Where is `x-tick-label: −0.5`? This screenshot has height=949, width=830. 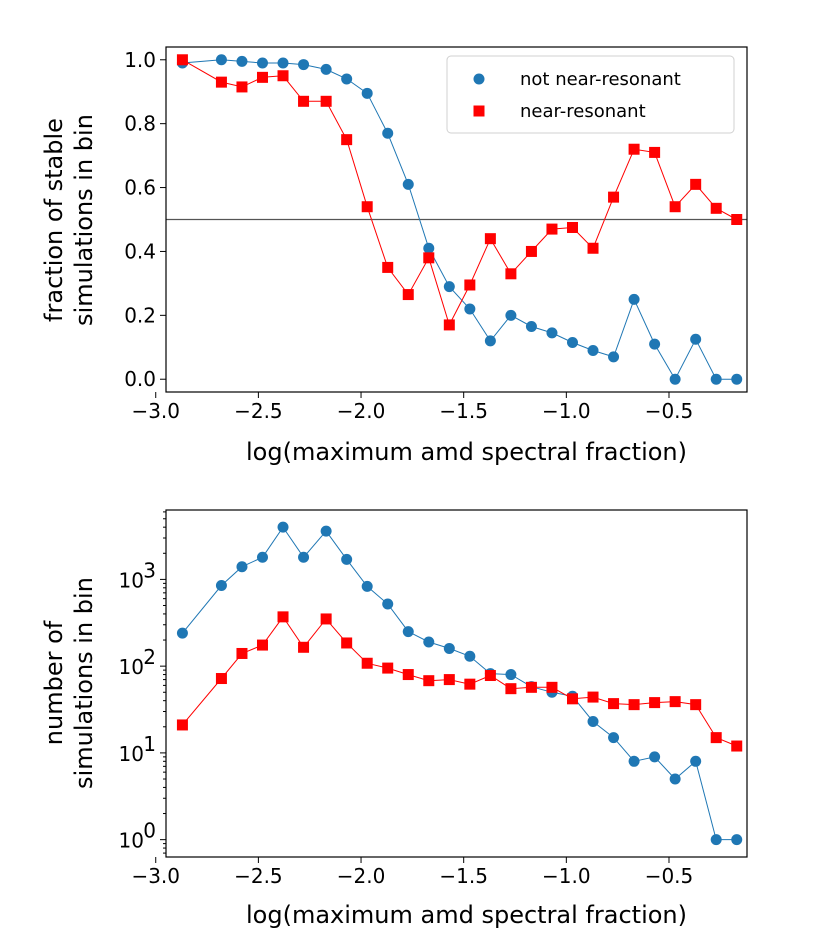 x-tick-label: −0.5 is located at coordinates (669, 876).